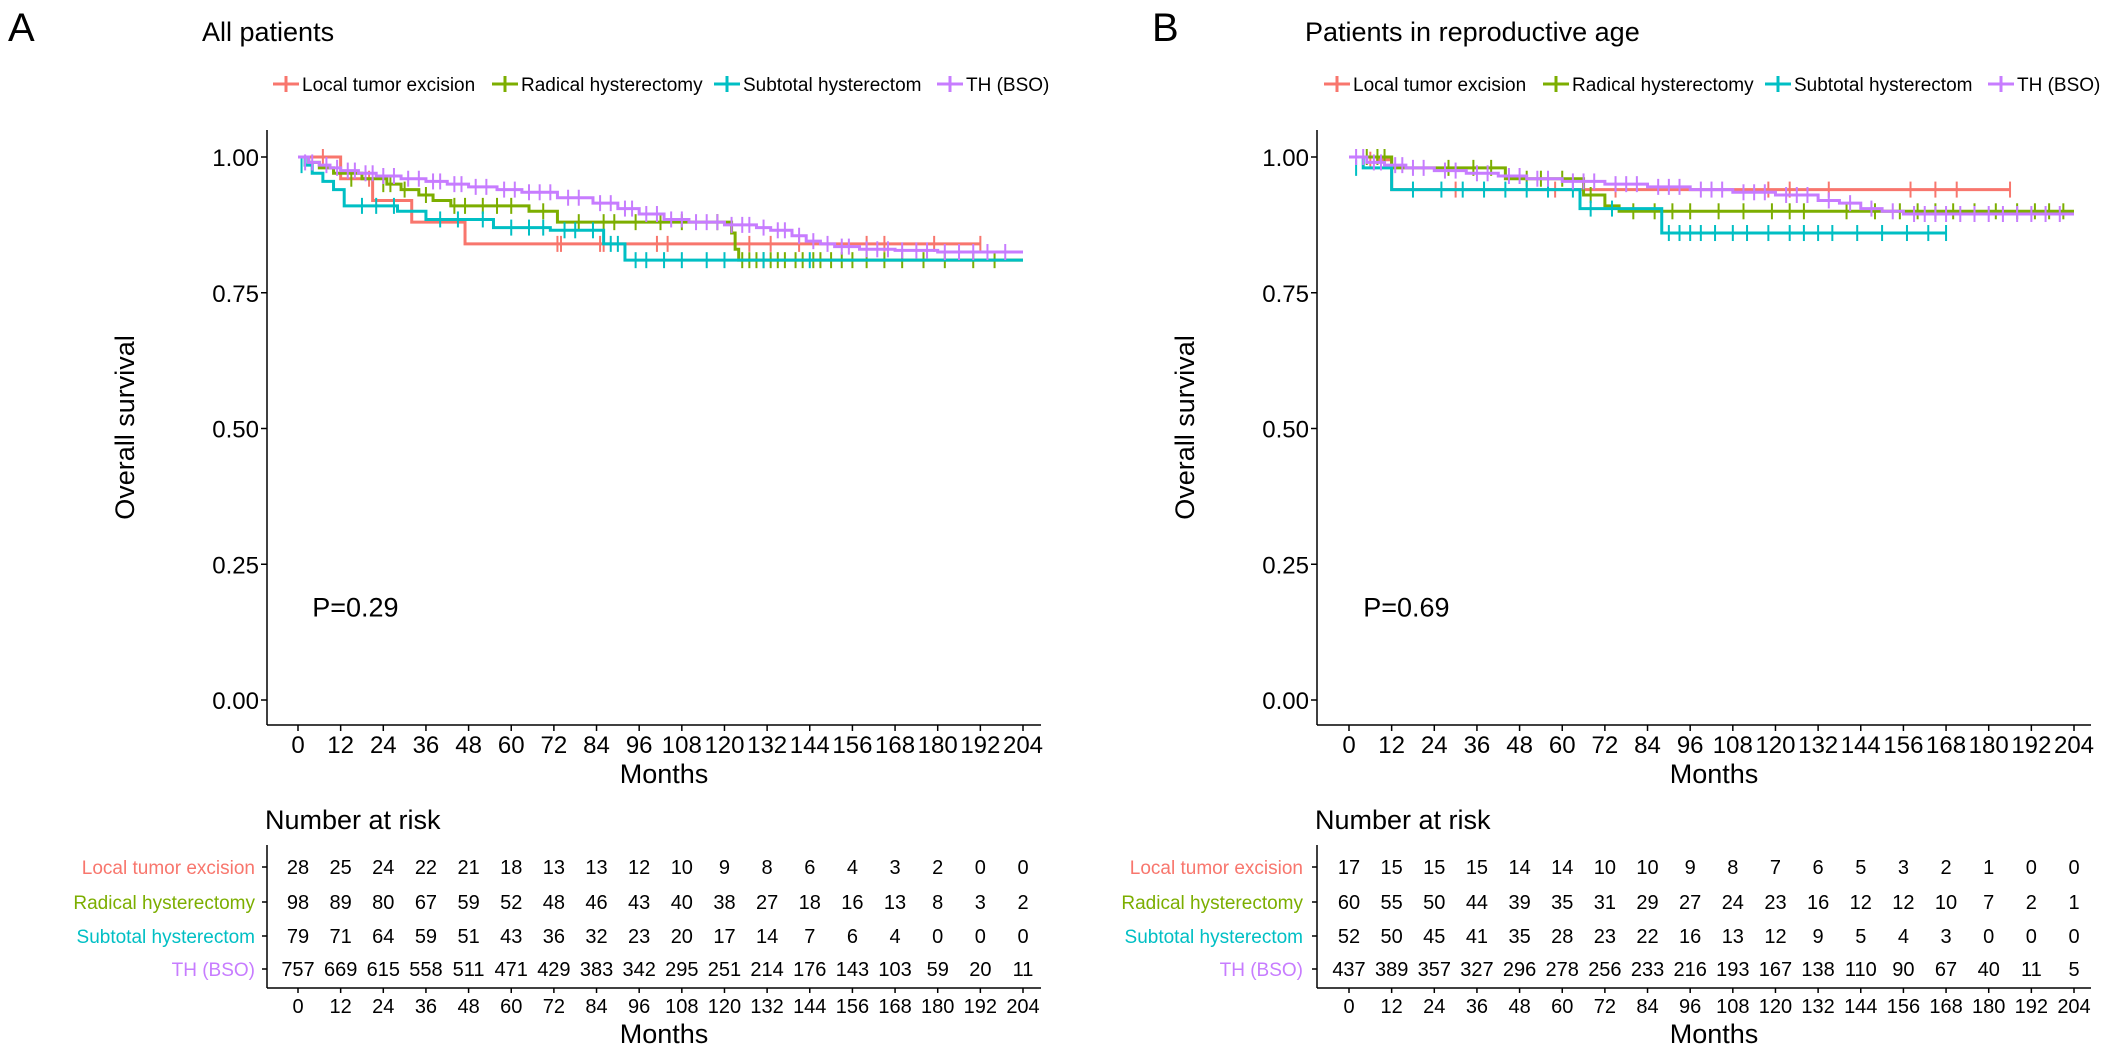  I want to click on risk-count: 214, so click(766, 970).